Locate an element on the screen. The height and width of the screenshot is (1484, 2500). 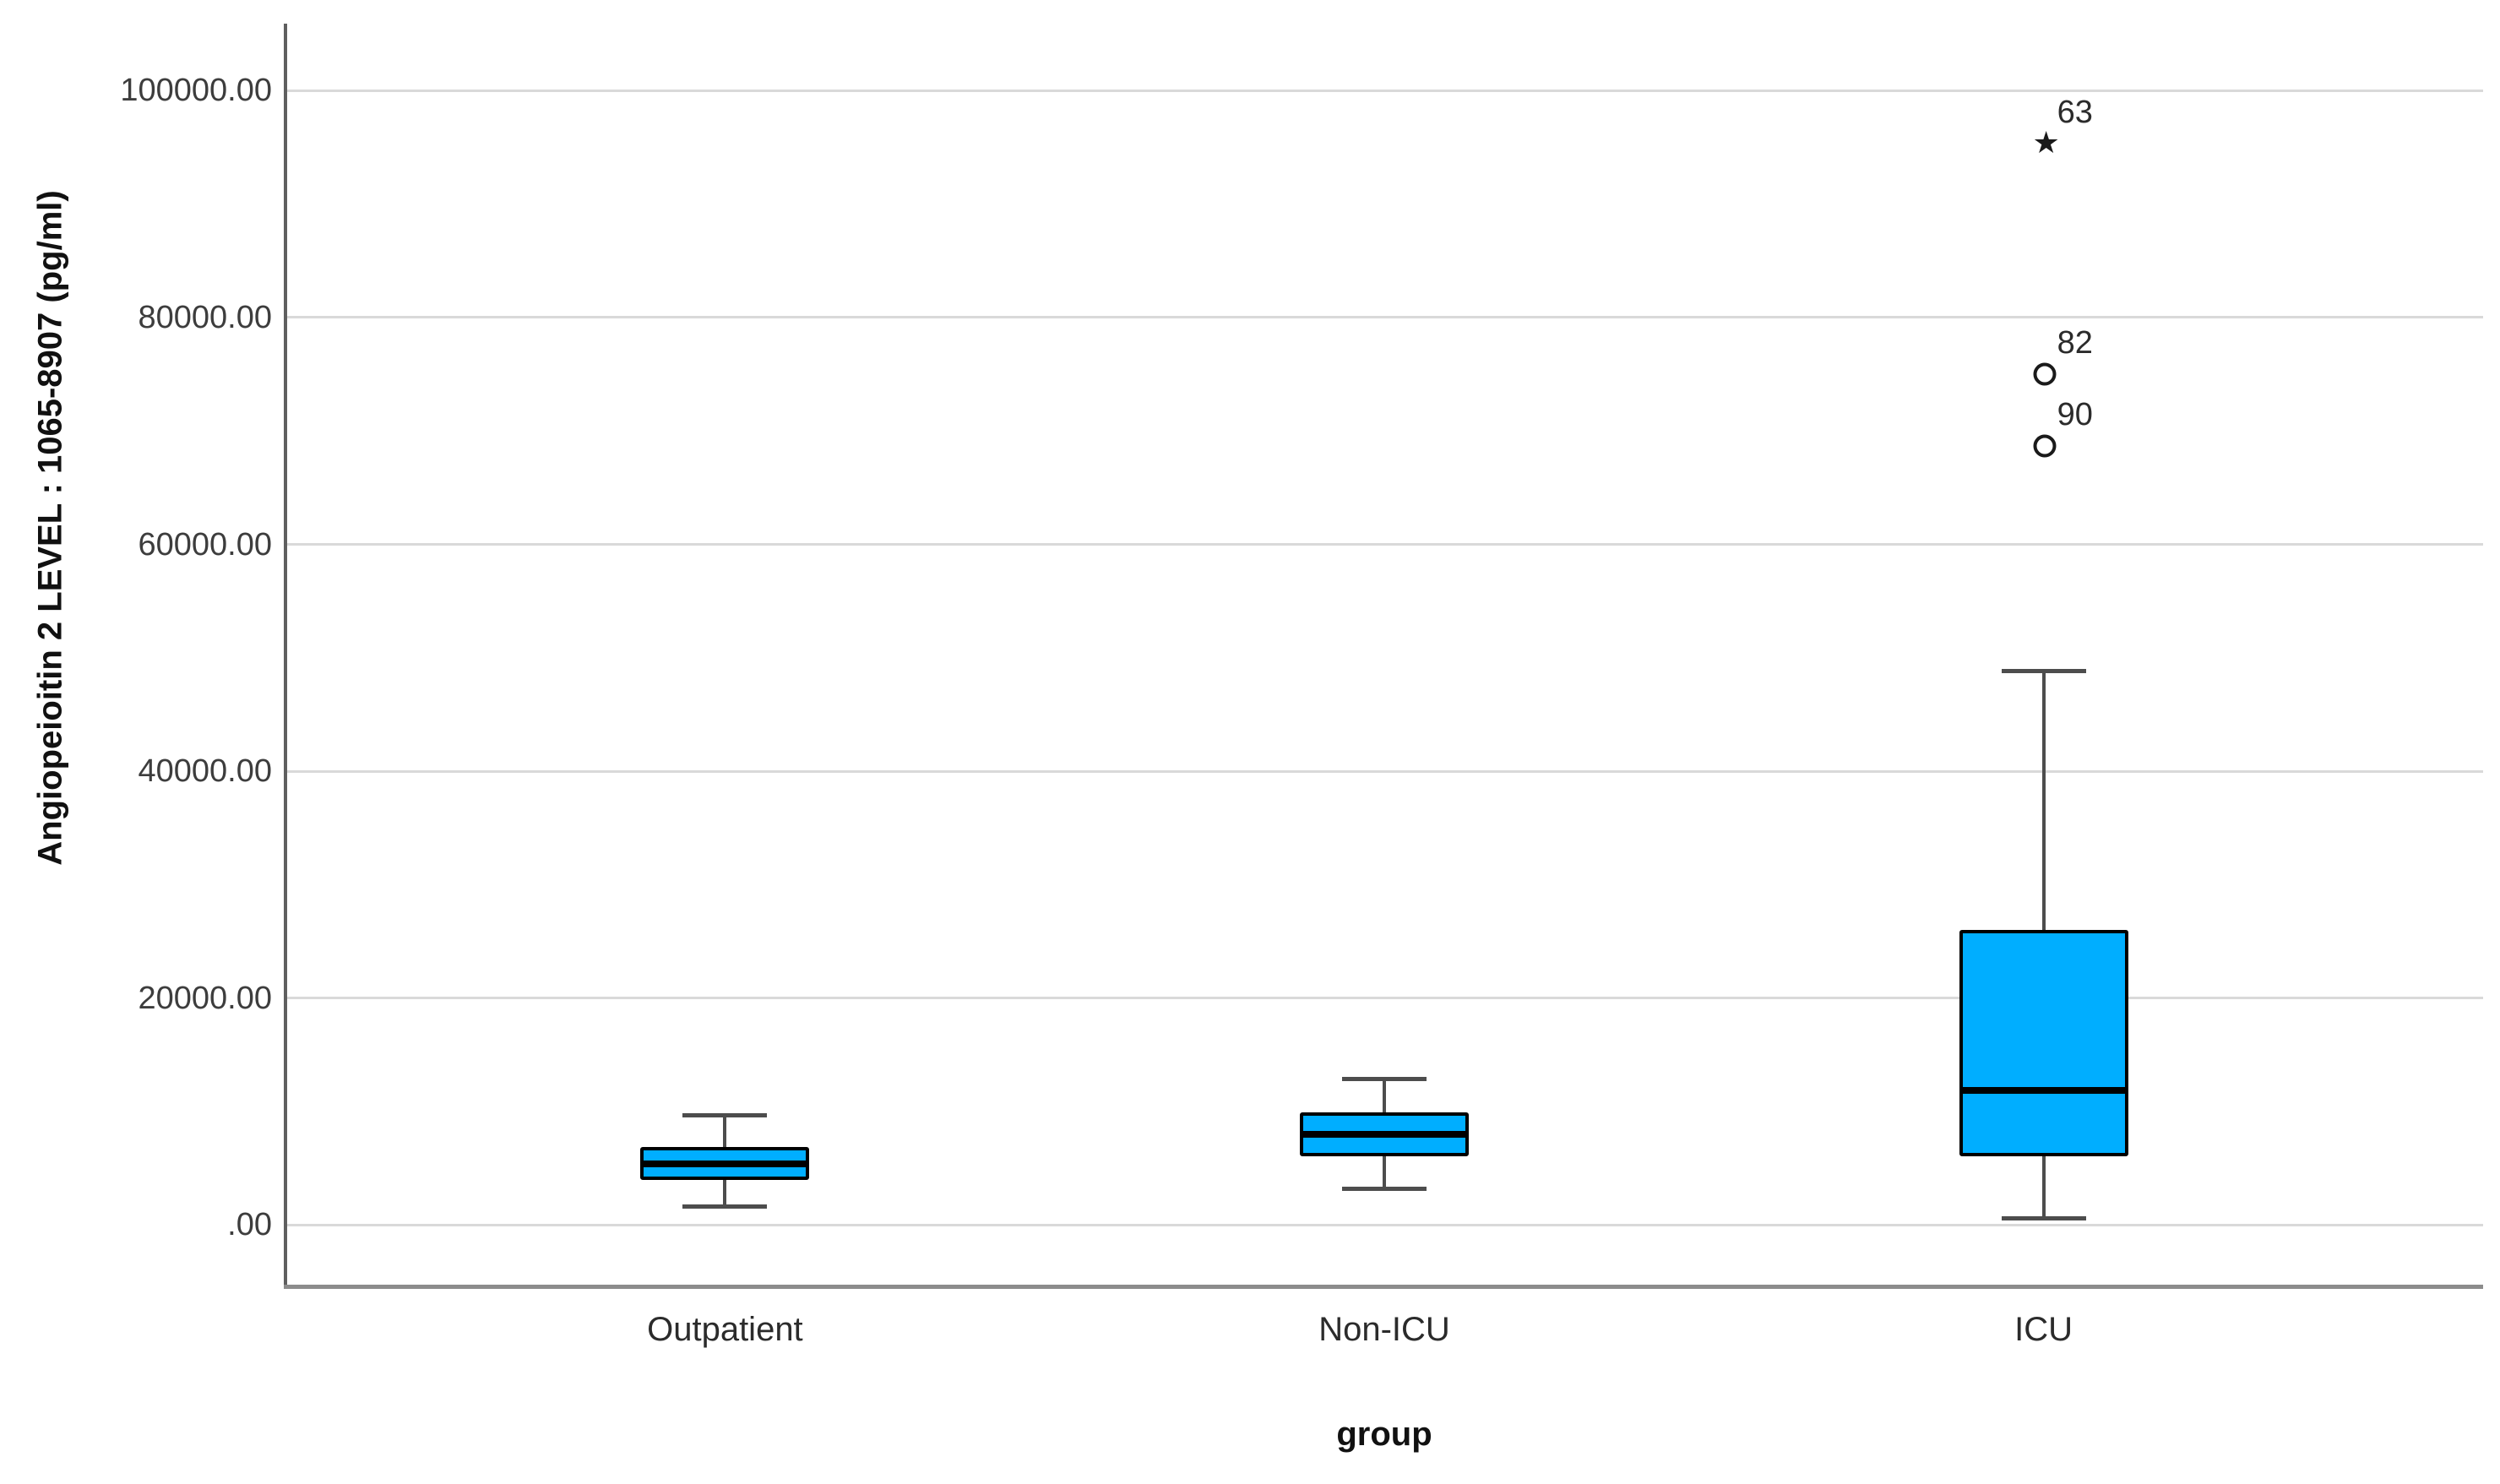
x-axis-title: group is located at coordinates (1384, 1434).